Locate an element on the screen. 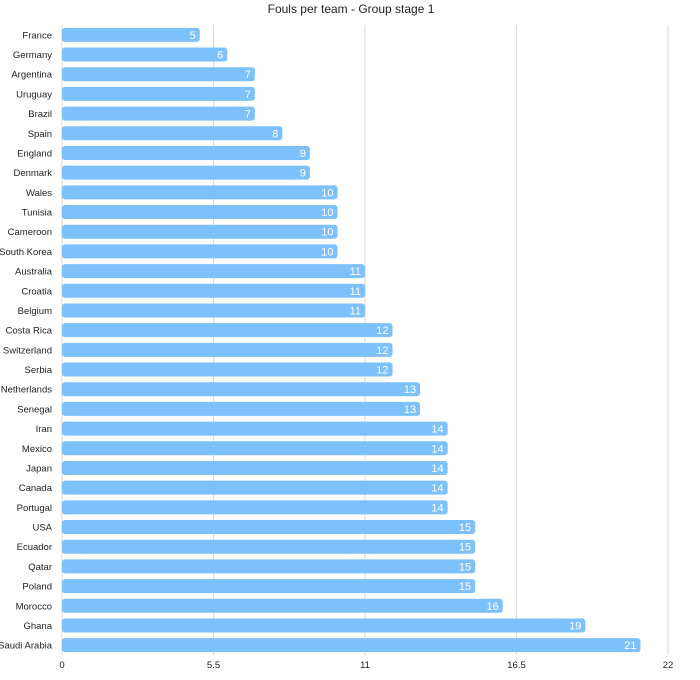 The image size is (700, 680). x-tick-label: 22 is located at coordinates (668, 665).